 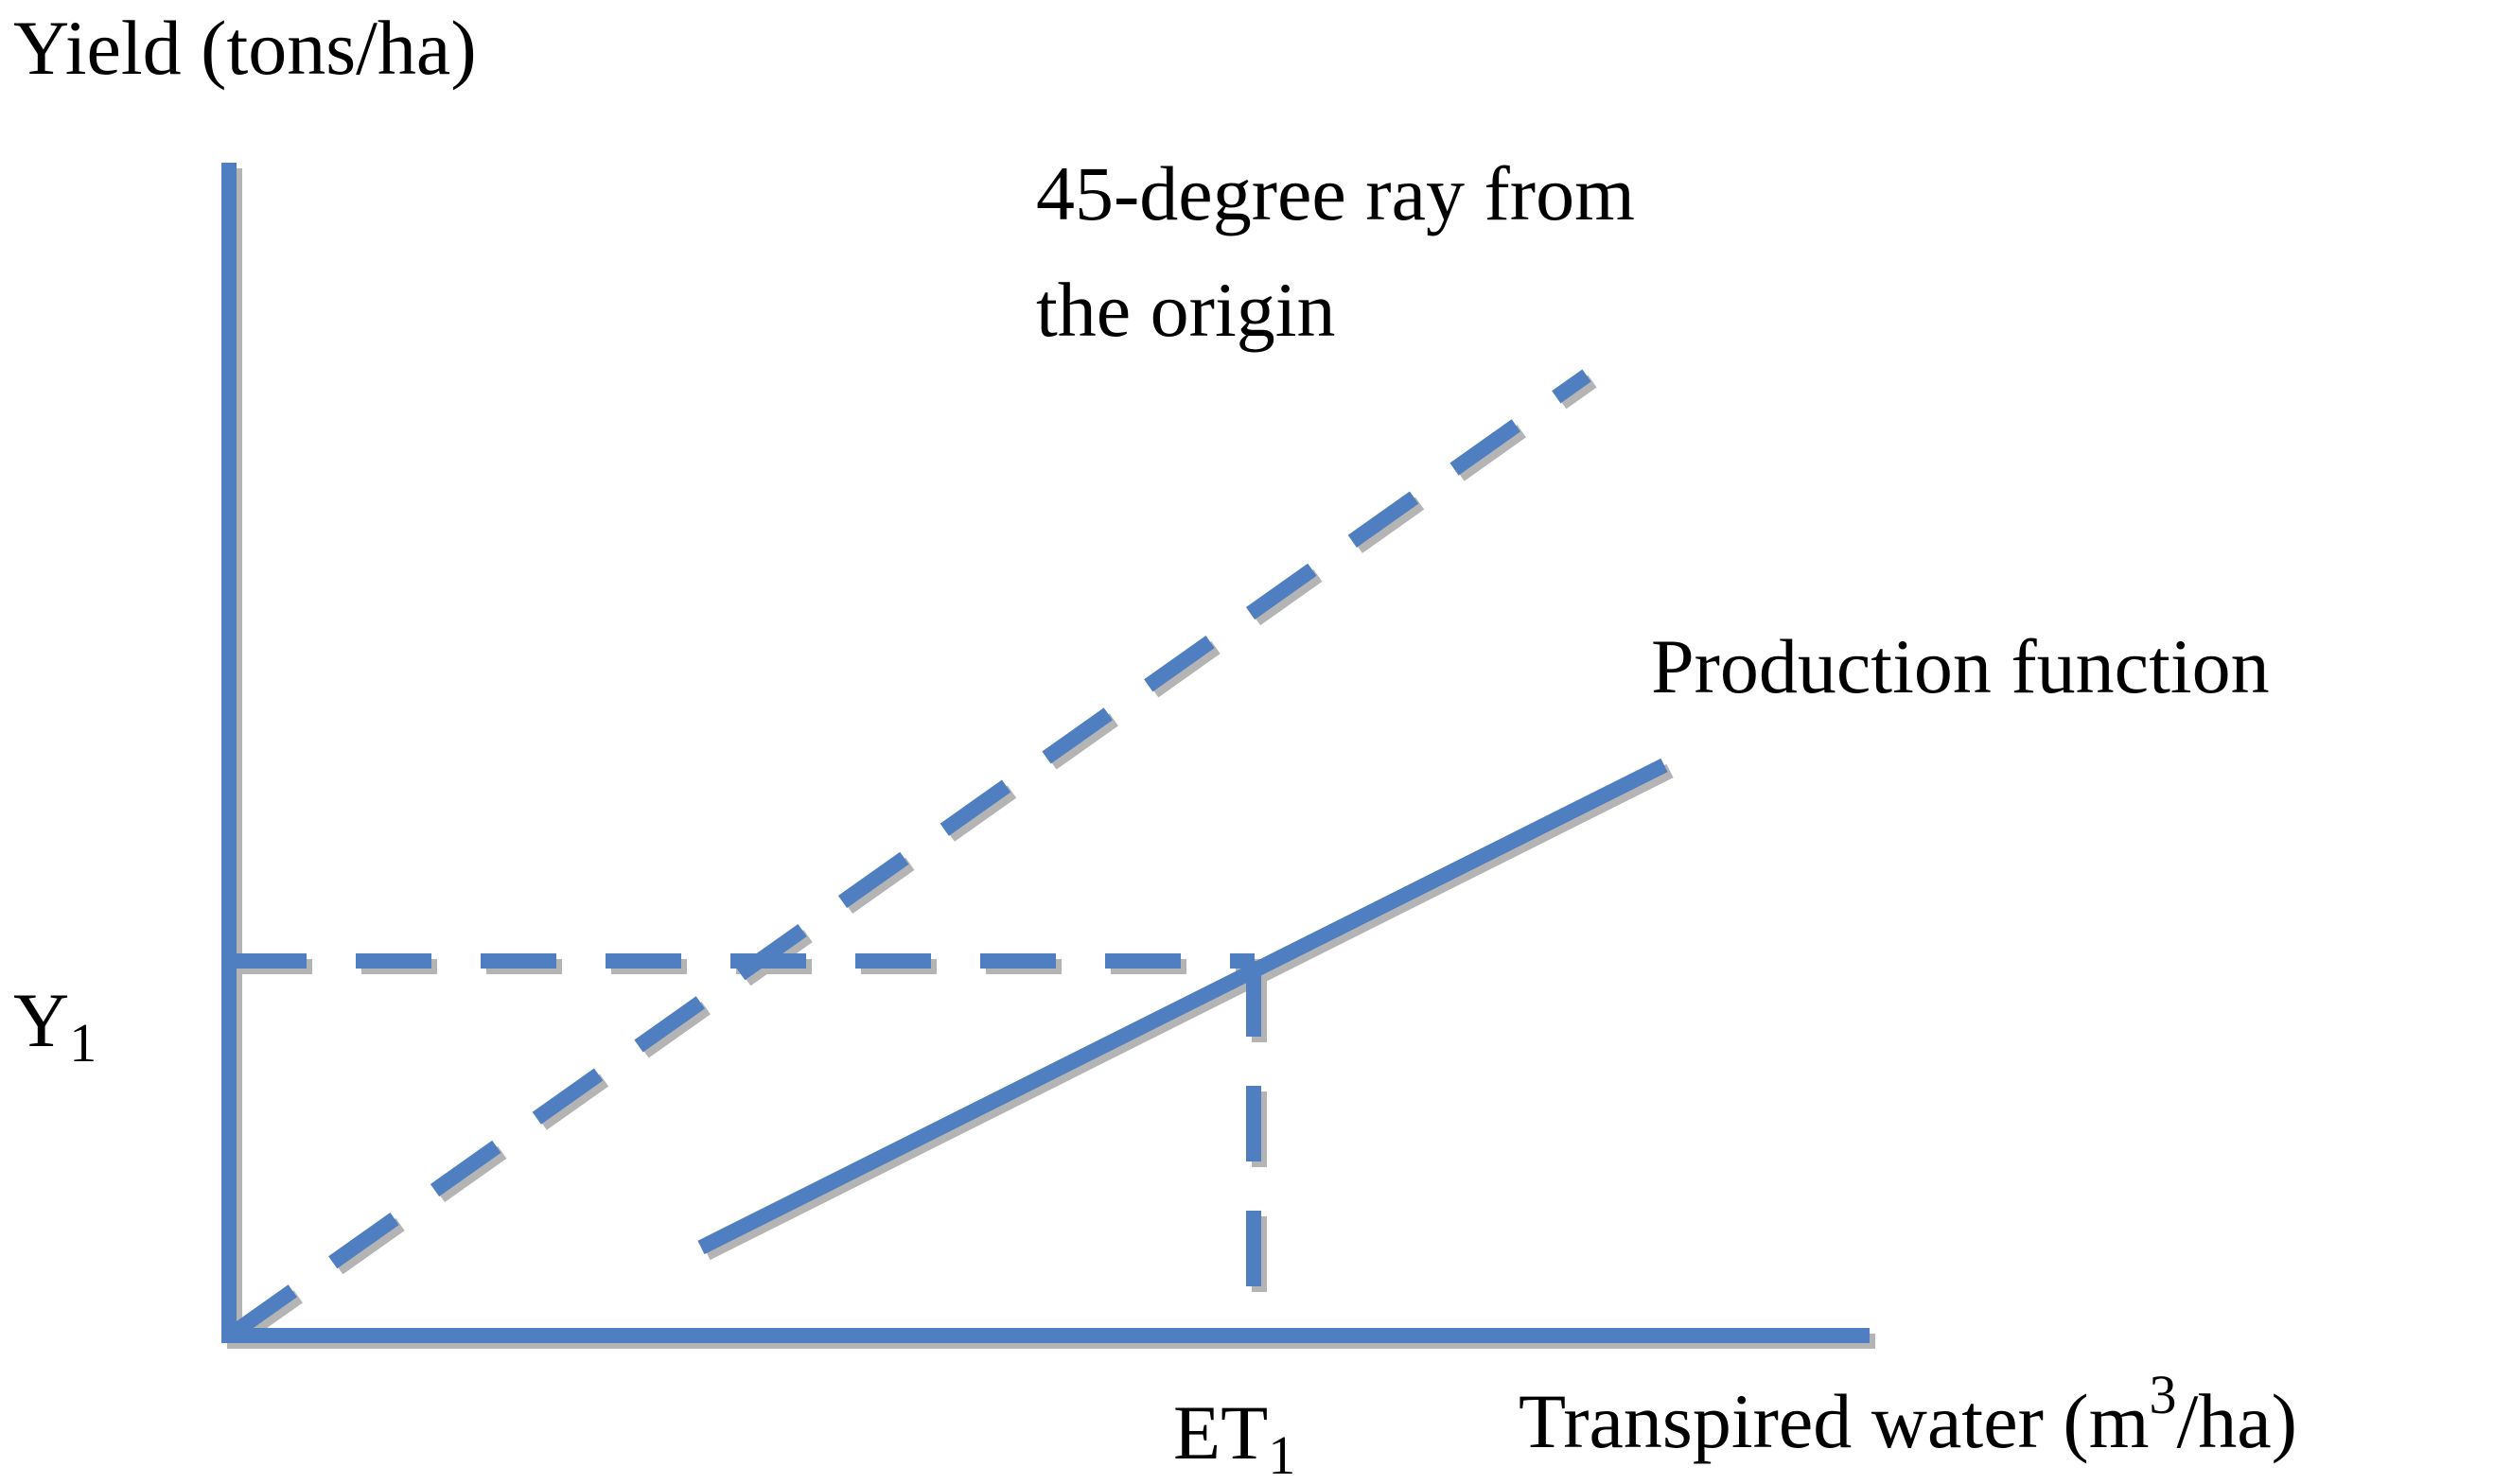 I want to click on x-axis-label-suffix: /ha), so click(x=2237, y=1421).